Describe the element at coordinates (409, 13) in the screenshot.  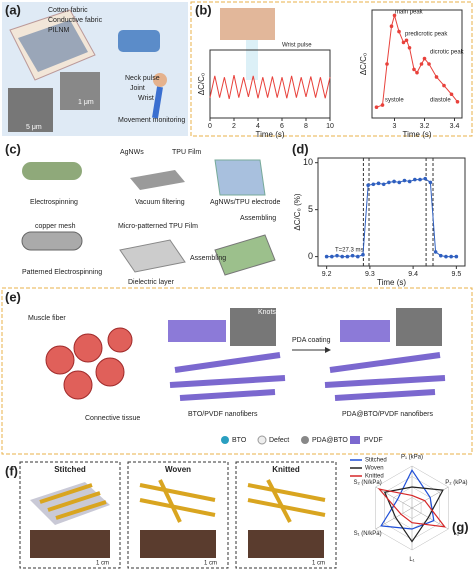
I see `annotation: main peak` at that location.